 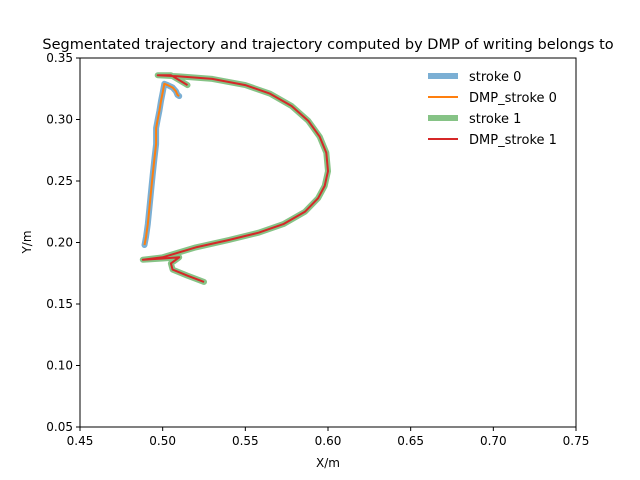 I want to click on legend-label: DMP_stroke 0, so click(x=513, y=98).